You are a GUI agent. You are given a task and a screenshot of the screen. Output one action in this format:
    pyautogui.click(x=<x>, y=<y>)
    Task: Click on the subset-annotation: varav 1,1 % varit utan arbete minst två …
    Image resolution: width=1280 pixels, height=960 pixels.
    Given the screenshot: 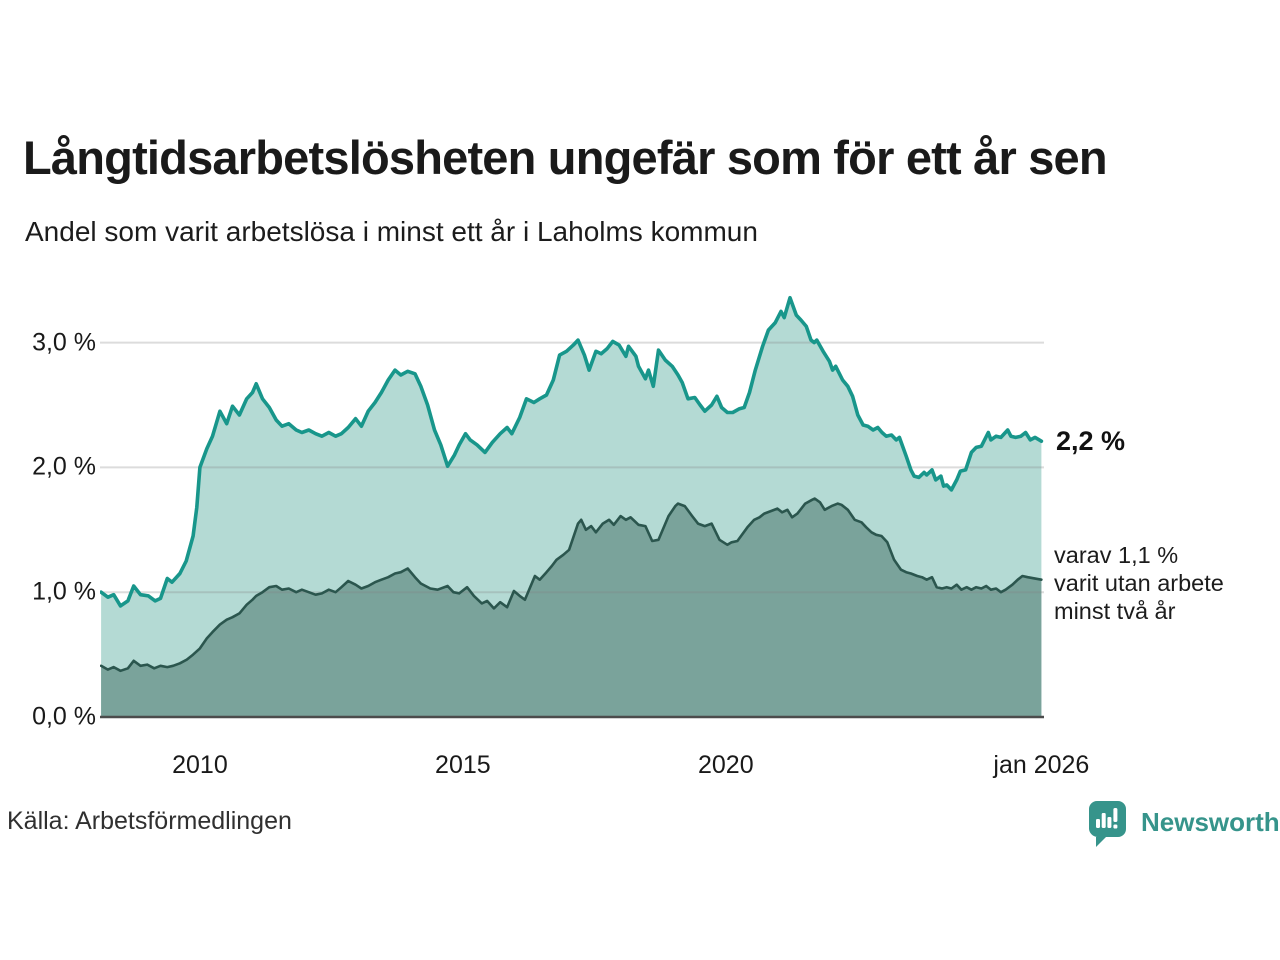 What is the action you would take?
    pyautogui.click(x=1139, y=583)
    